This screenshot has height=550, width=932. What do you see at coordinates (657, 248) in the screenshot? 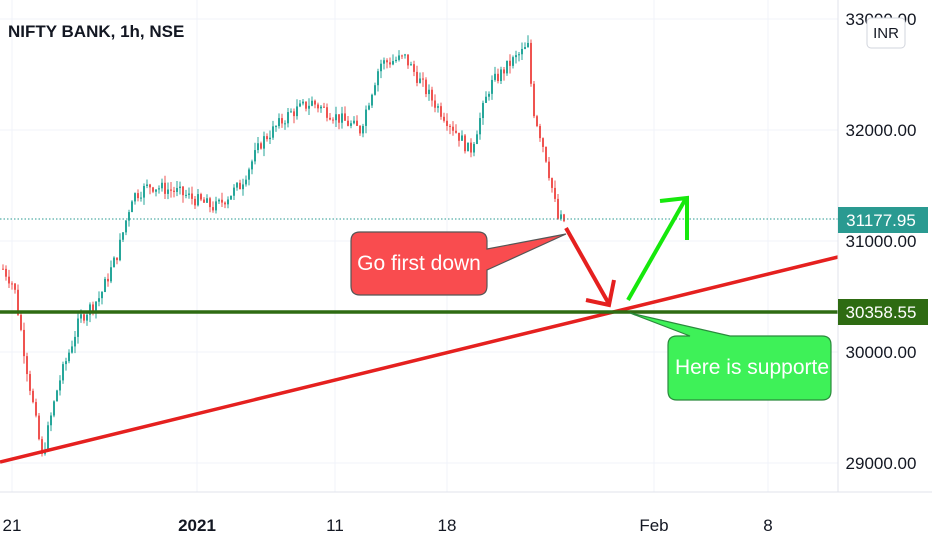
I see `up-arrow` at bounding box center [657, 248].